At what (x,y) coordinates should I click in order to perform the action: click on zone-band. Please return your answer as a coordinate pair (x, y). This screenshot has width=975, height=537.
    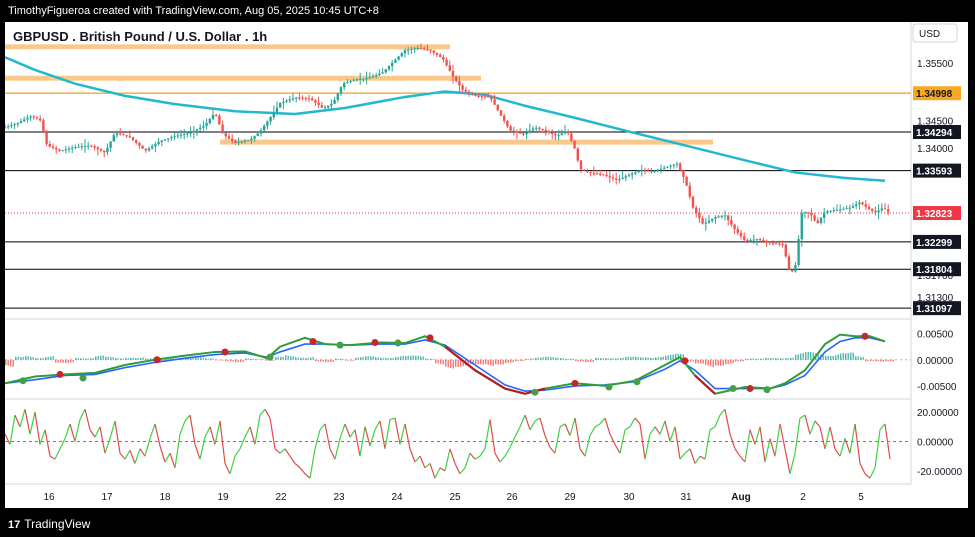
    Looking at the image, I should click on (466, 142).